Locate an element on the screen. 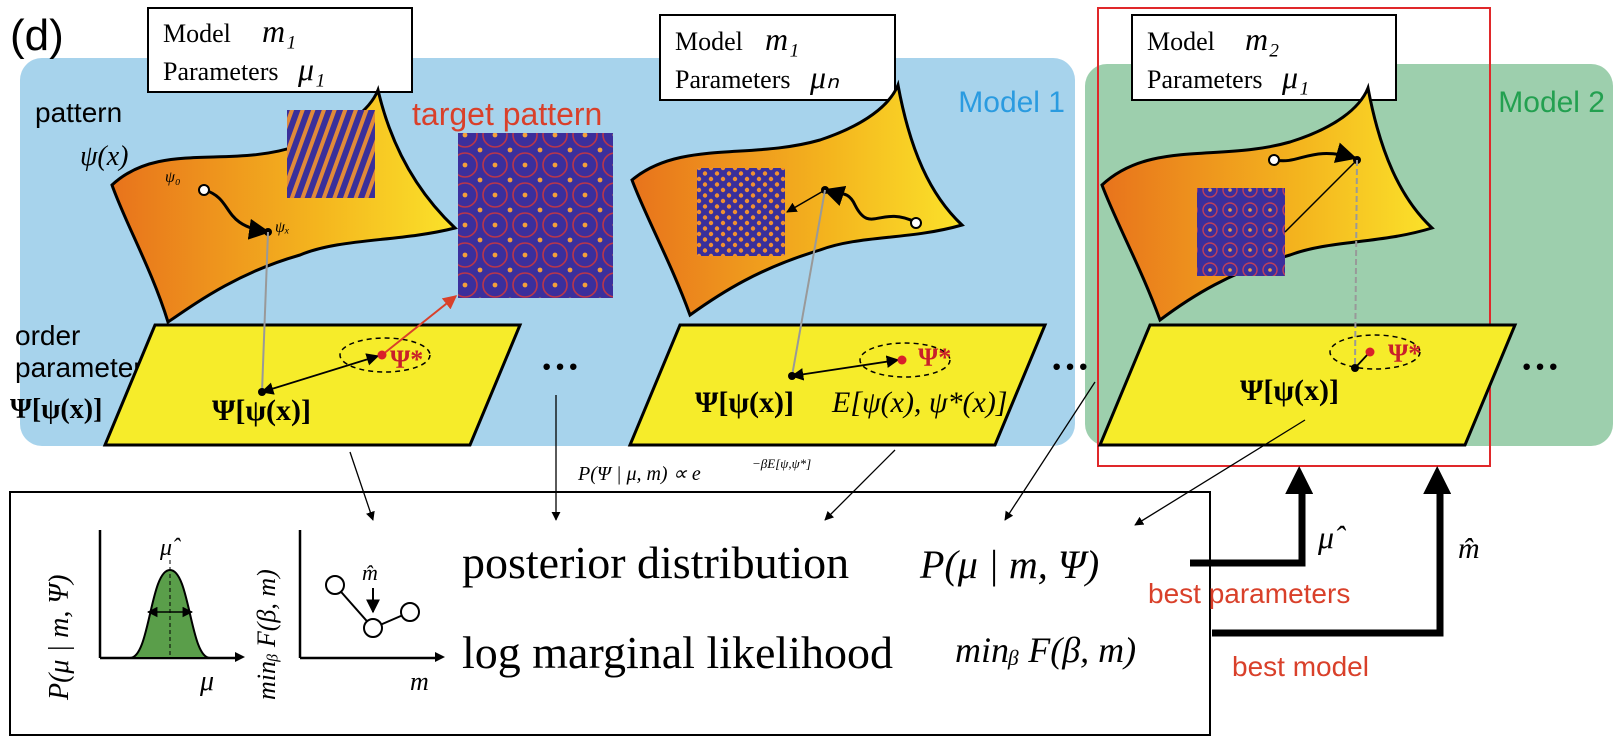 Image resolution: width=1617 pixels, height=737 pixels. label: target pattern is located at coordinates (507, 114).